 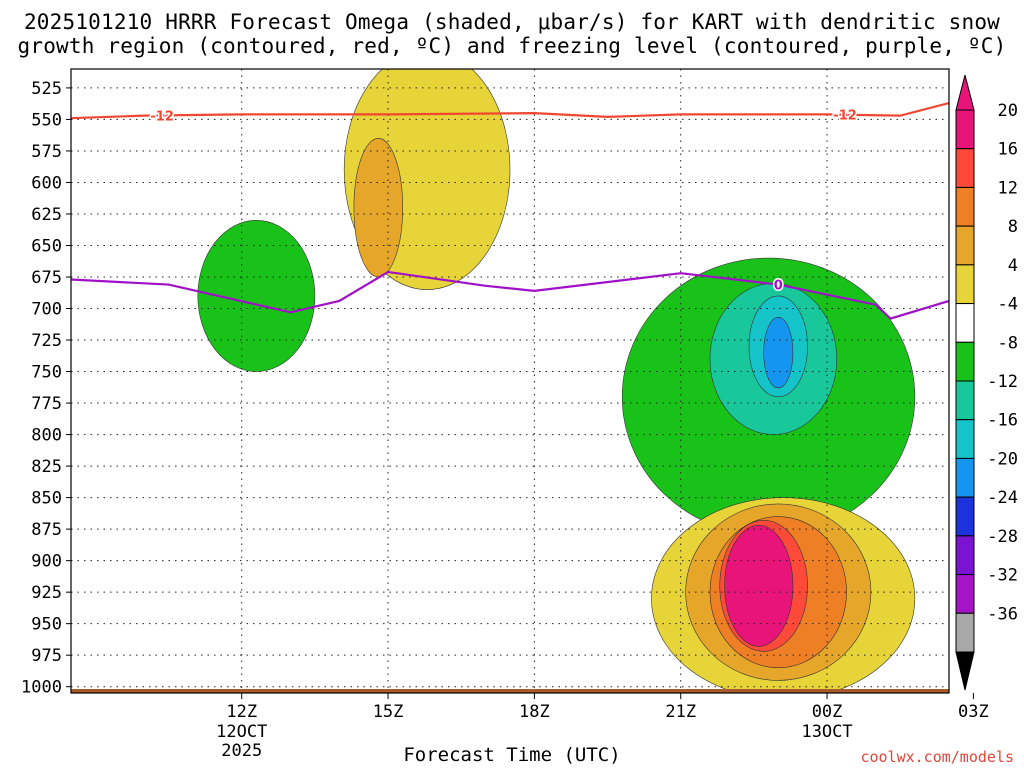 I want to click on colorbar-max-arrow, so click(x=965, y=92).